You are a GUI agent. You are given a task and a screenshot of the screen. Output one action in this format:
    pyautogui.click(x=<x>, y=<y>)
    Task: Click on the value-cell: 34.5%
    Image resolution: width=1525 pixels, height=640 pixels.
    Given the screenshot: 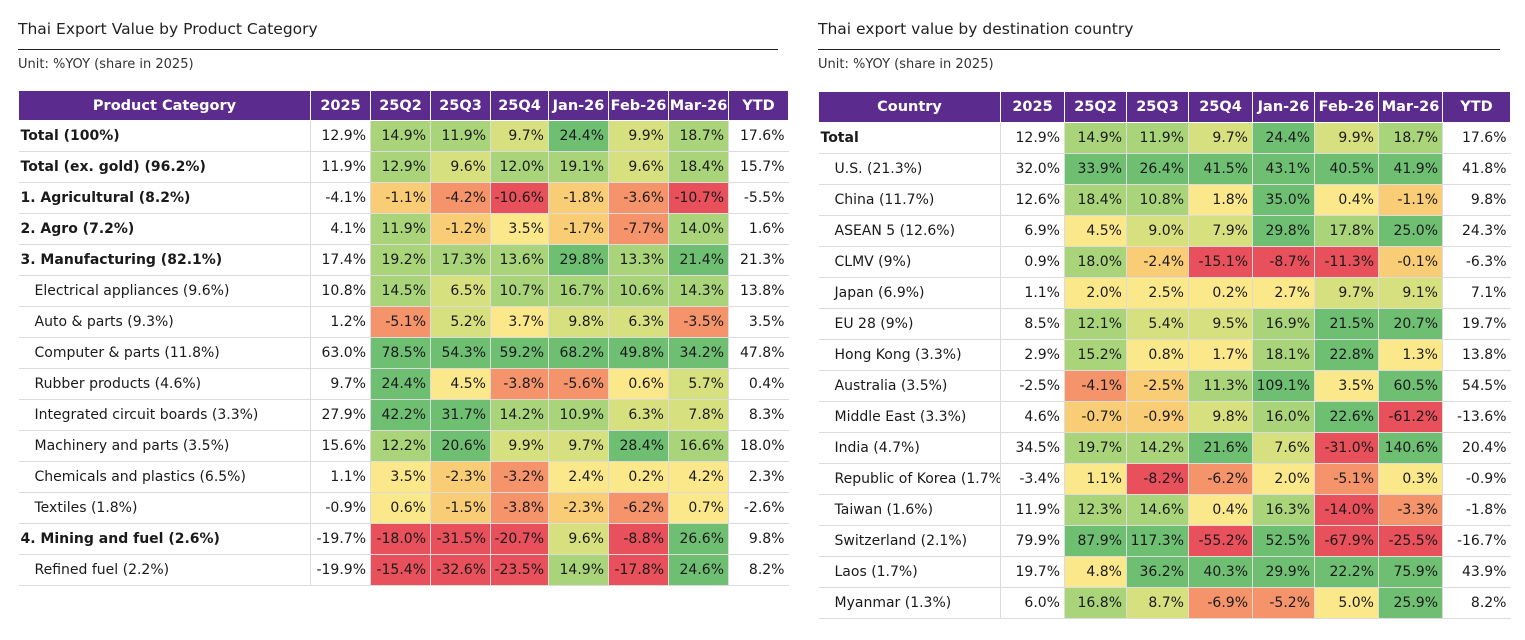 What is the action you would take?
    pyautogui.click(x=1032, y=448)
    